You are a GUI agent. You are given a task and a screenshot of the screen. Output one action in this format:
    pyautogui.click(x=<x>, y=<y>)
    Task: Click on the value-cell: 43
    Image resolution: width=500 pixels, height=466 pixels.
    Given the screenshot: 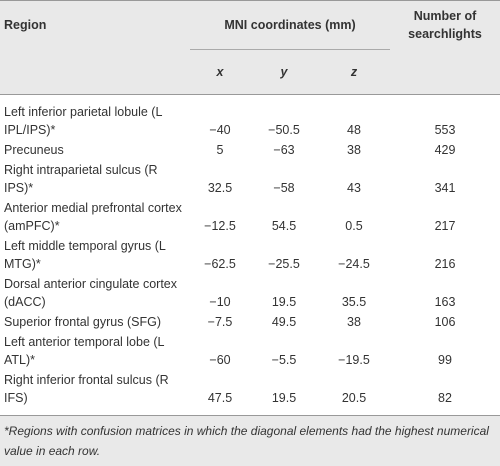 What is the action you would take?
    pyautogui.click(x=354, y=188)
    